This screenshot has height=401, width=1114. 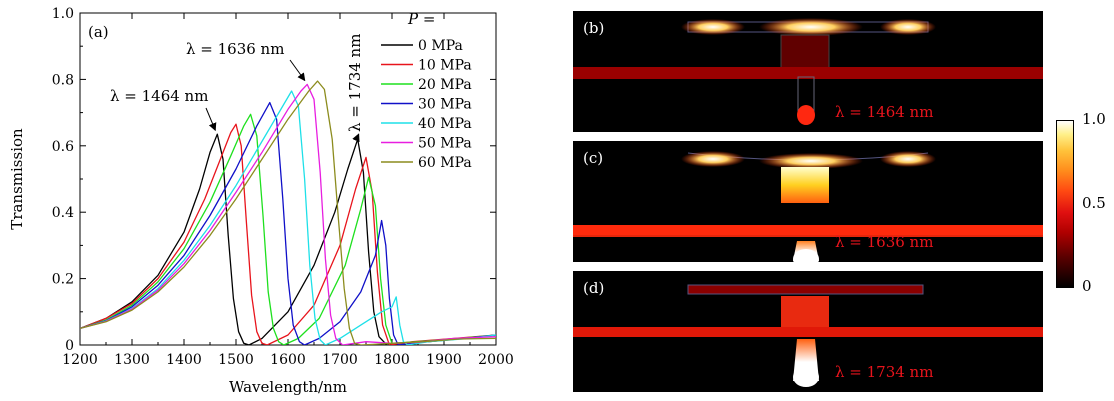 I want to click on y-tick-label: 0.2, so click(x=63, y=280).